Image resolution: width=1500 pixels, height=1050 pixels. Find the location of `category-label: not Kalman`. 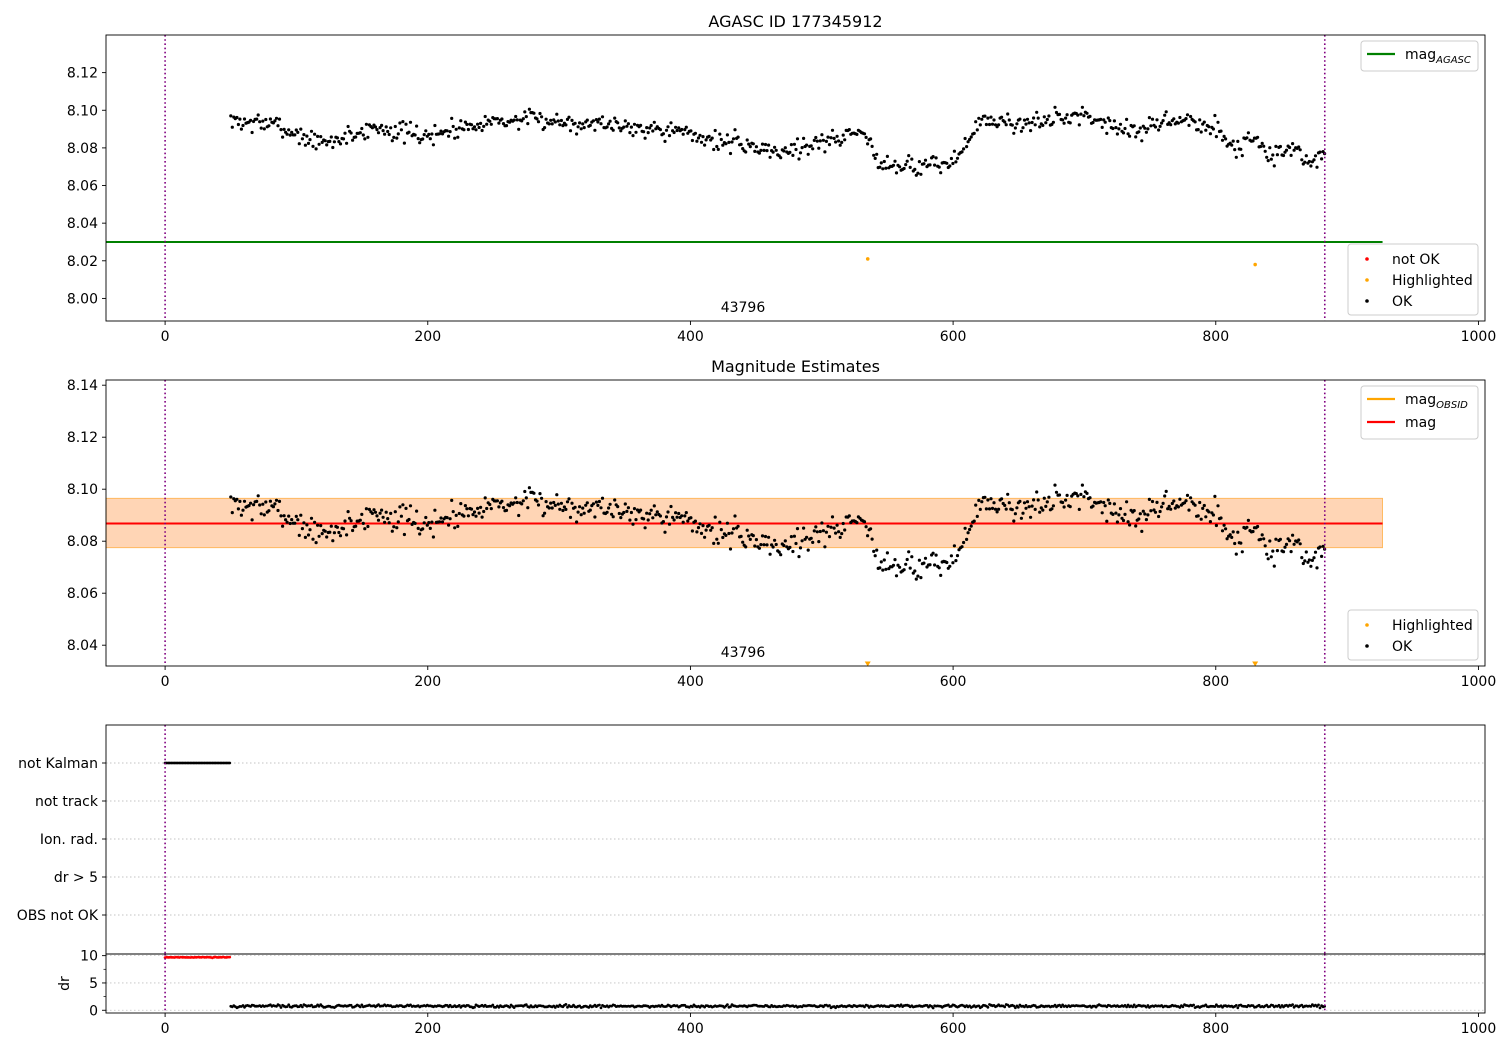

category-label: not Kalman is located at coordinates (58, 764).